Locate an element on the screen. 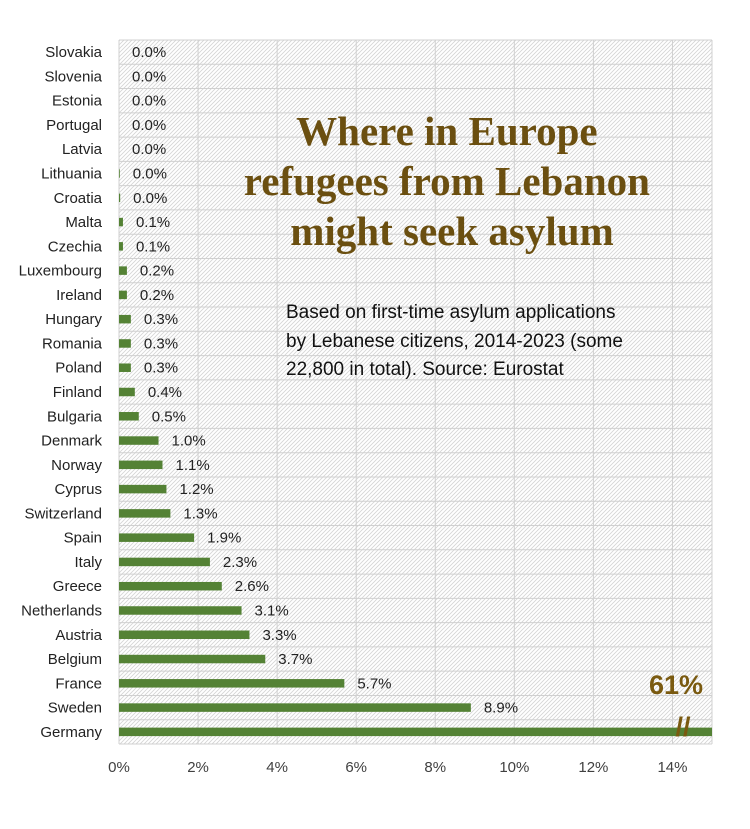  category-label-hungary: Hungary is located at coordinates (73, 319).